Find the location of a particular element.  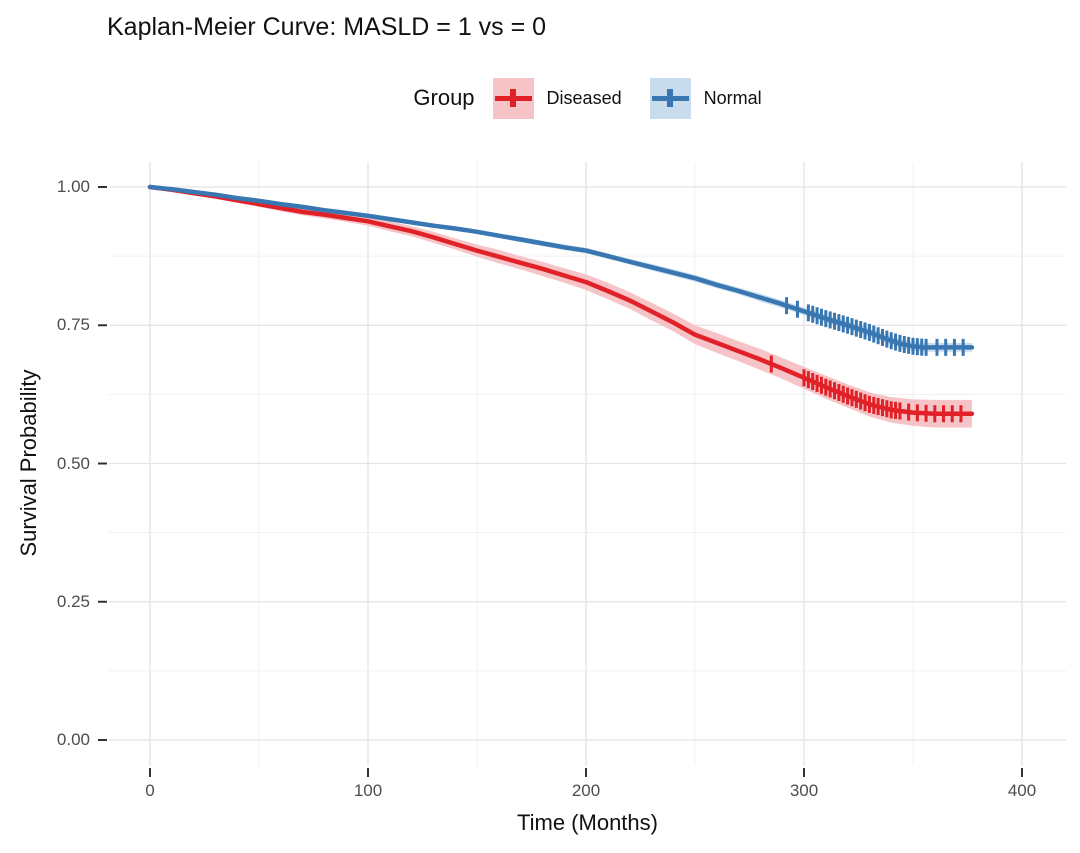

legend-key-diseased is located at coordinates (513, 98).